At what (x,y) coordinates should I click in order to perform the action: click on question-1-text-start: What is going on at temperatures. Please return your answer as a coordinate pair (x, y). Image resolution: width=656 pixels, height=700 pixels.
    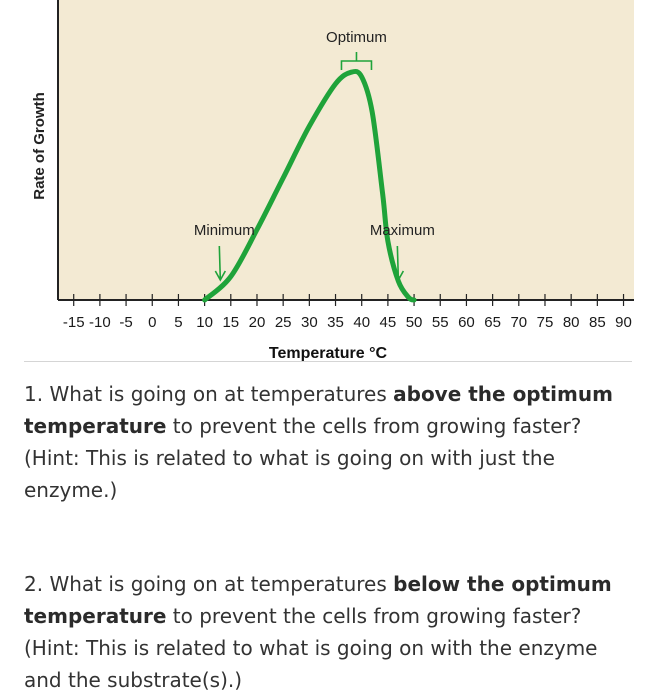
    Looking at the image, I should click on (218, 394).